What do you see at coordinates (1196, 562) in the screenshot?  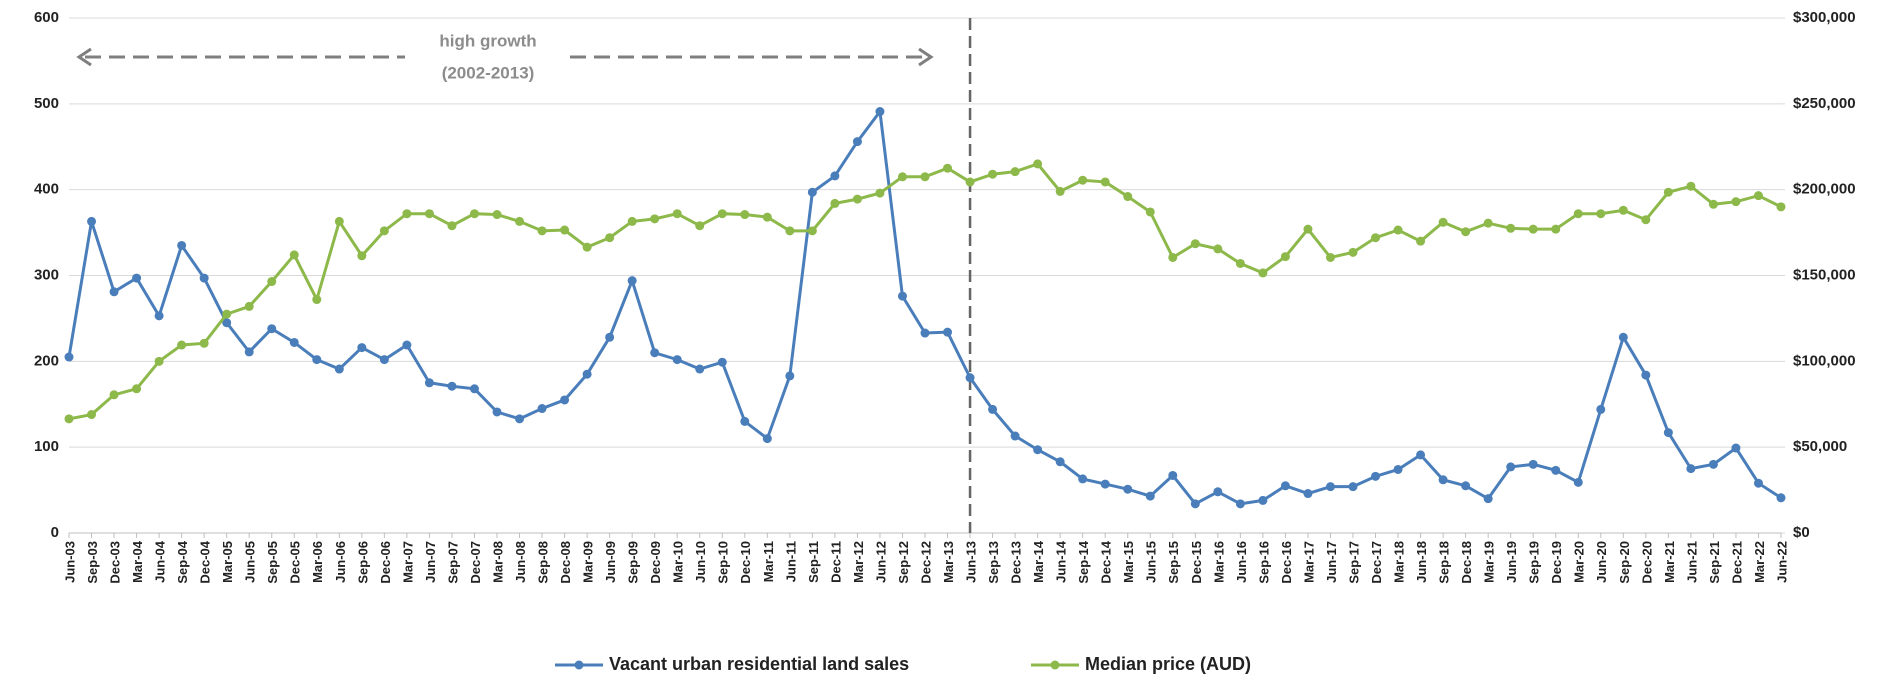 I see `x-tick-label: Dec-15` at bounding box center [1196, 562].